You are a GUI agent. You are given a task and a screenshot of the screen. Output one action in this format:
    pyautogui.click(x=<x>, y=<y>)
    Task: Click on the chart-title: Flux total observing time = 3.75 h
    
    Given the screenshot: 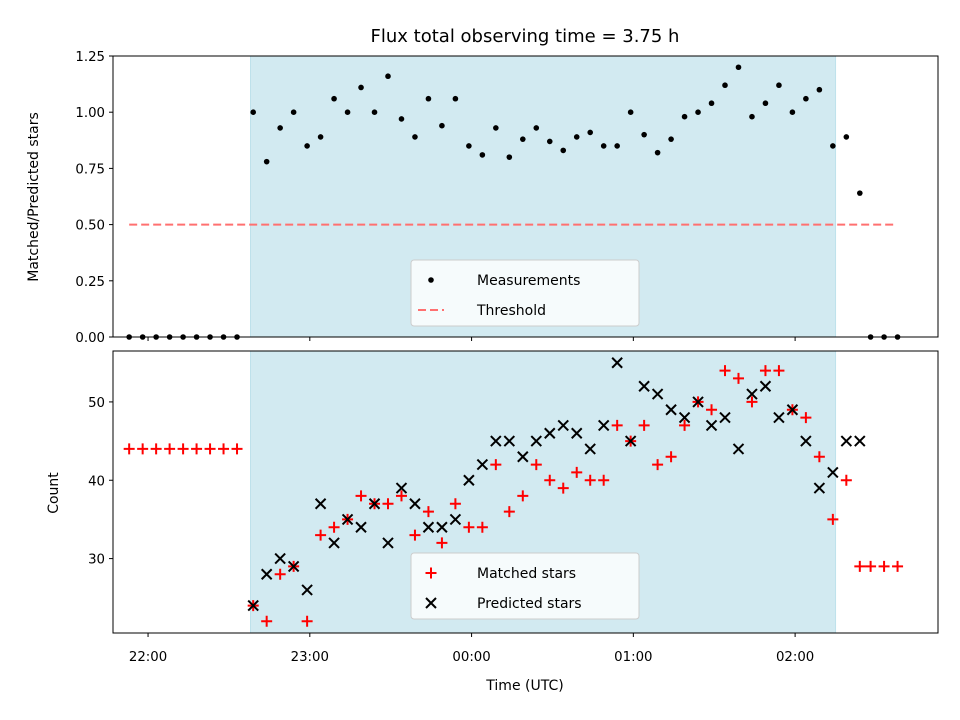 What is the action you would take?
    pyautogui.click(x=525, y=36)
    